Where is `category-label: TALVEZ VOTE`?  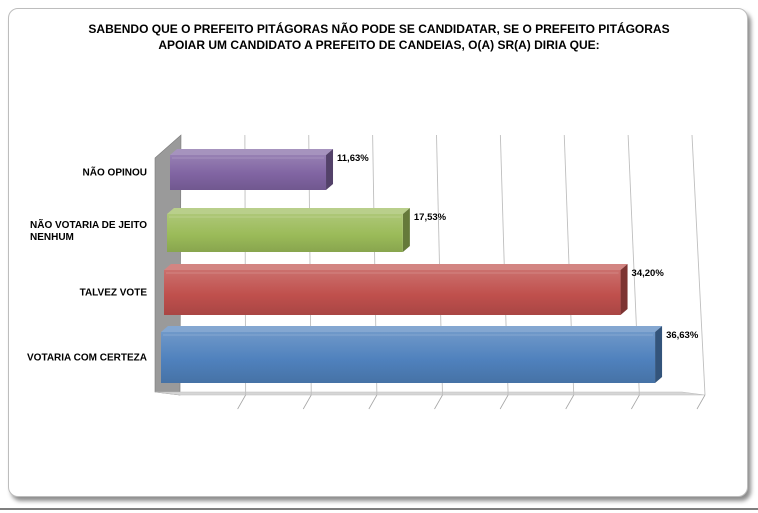 category-label: TALVEZ VOTE is located at coordinates (114, 293).